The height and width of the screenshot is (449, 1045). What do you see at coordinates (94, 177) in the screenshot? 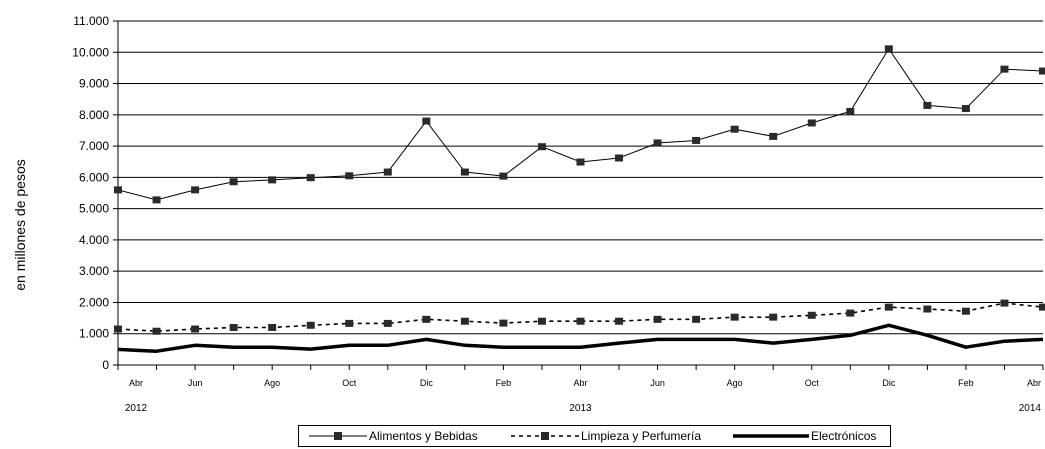
I see `y-tick-label: 6.000` at bounding box center [94, 177].